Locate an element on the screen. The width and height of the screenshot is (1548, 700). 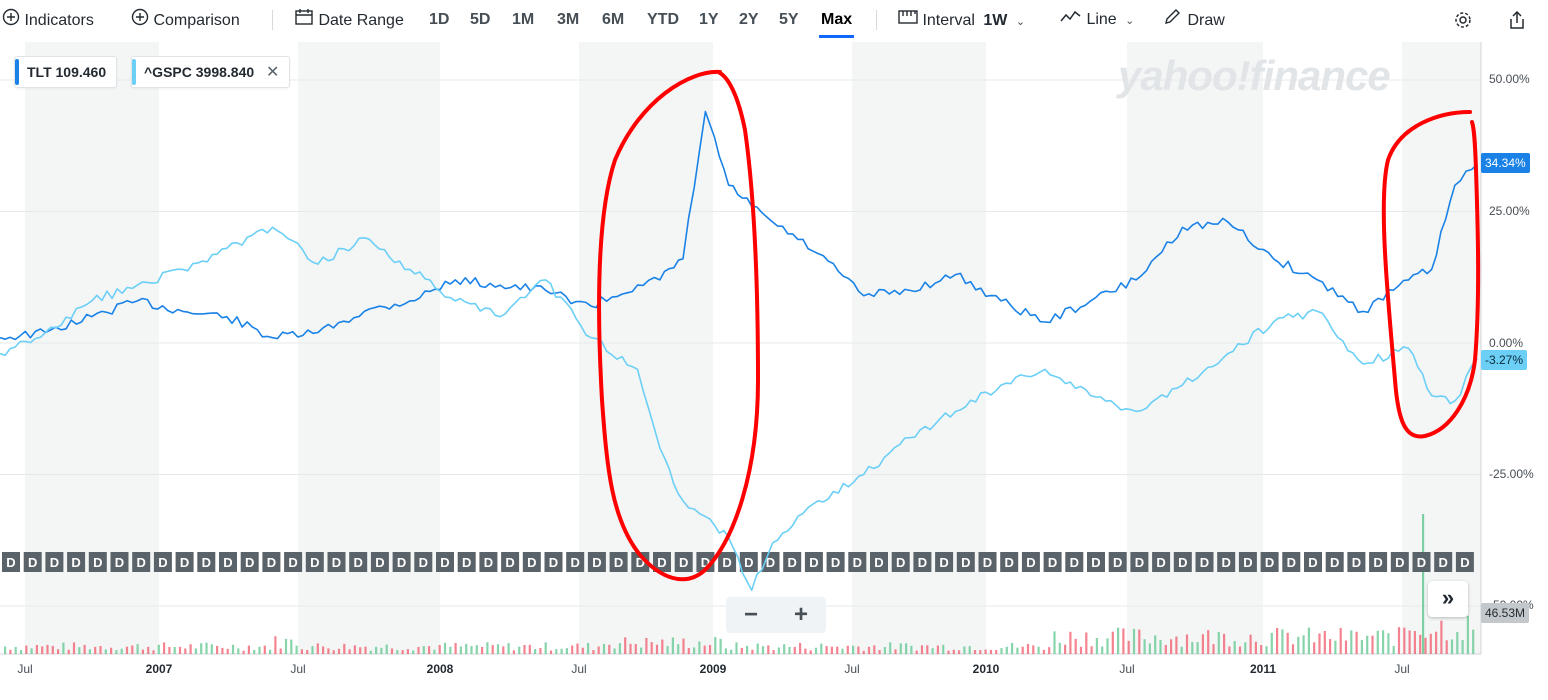
draw-button: Draw is located at coordinates (1194, 21).